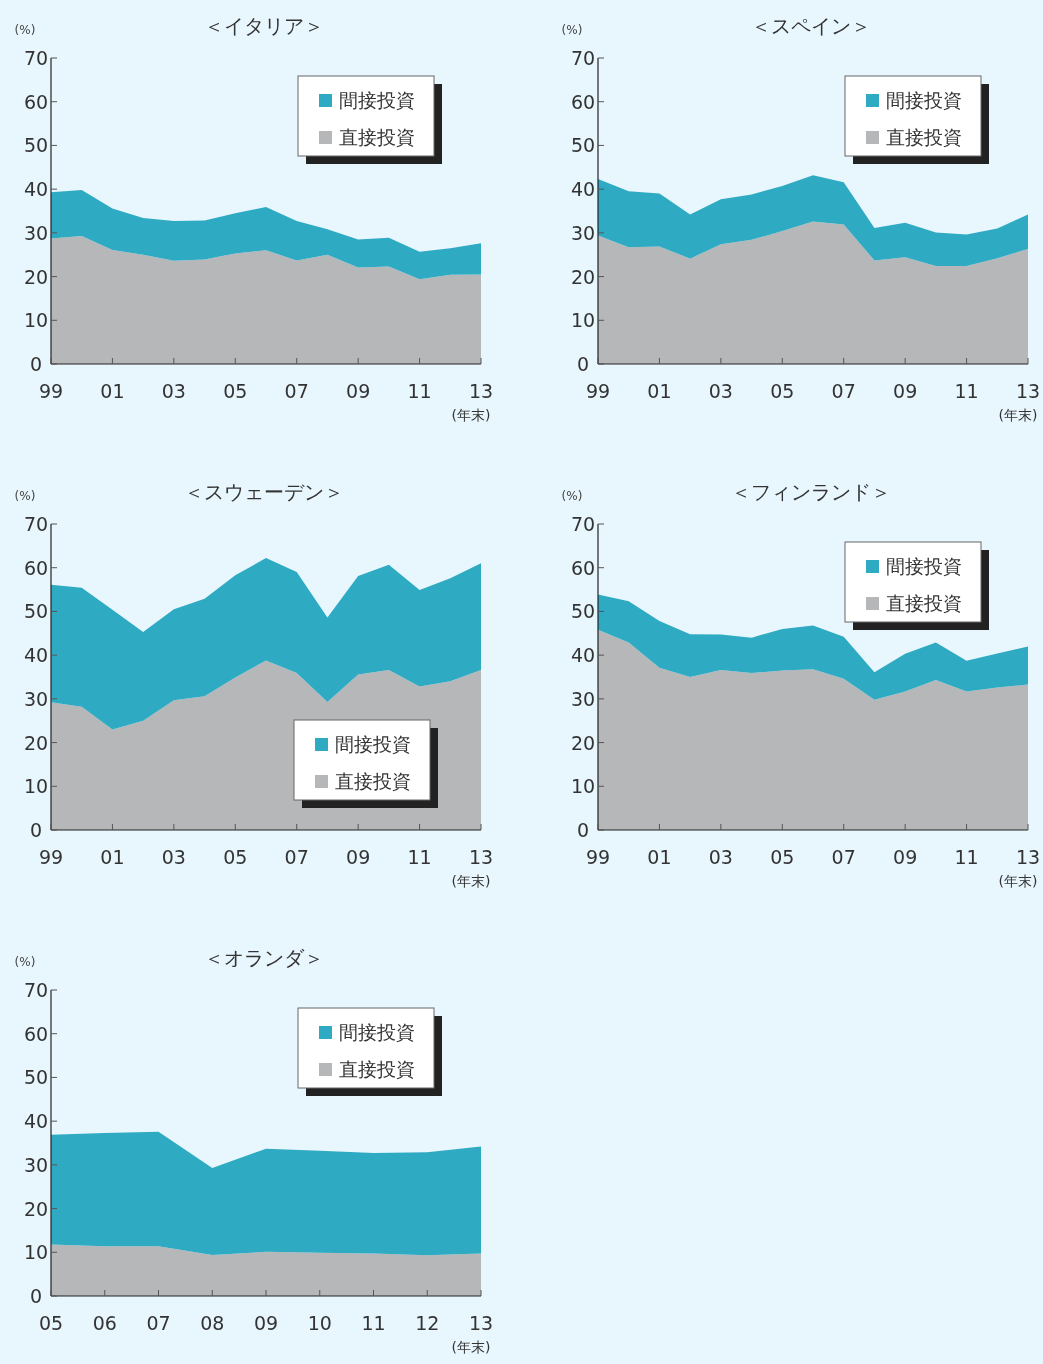 The image size is (1043, 1364). Describe the element at coordinates (264, 26) in the screenshot. I see `chart-title: ＜イタリア＞` at that location.